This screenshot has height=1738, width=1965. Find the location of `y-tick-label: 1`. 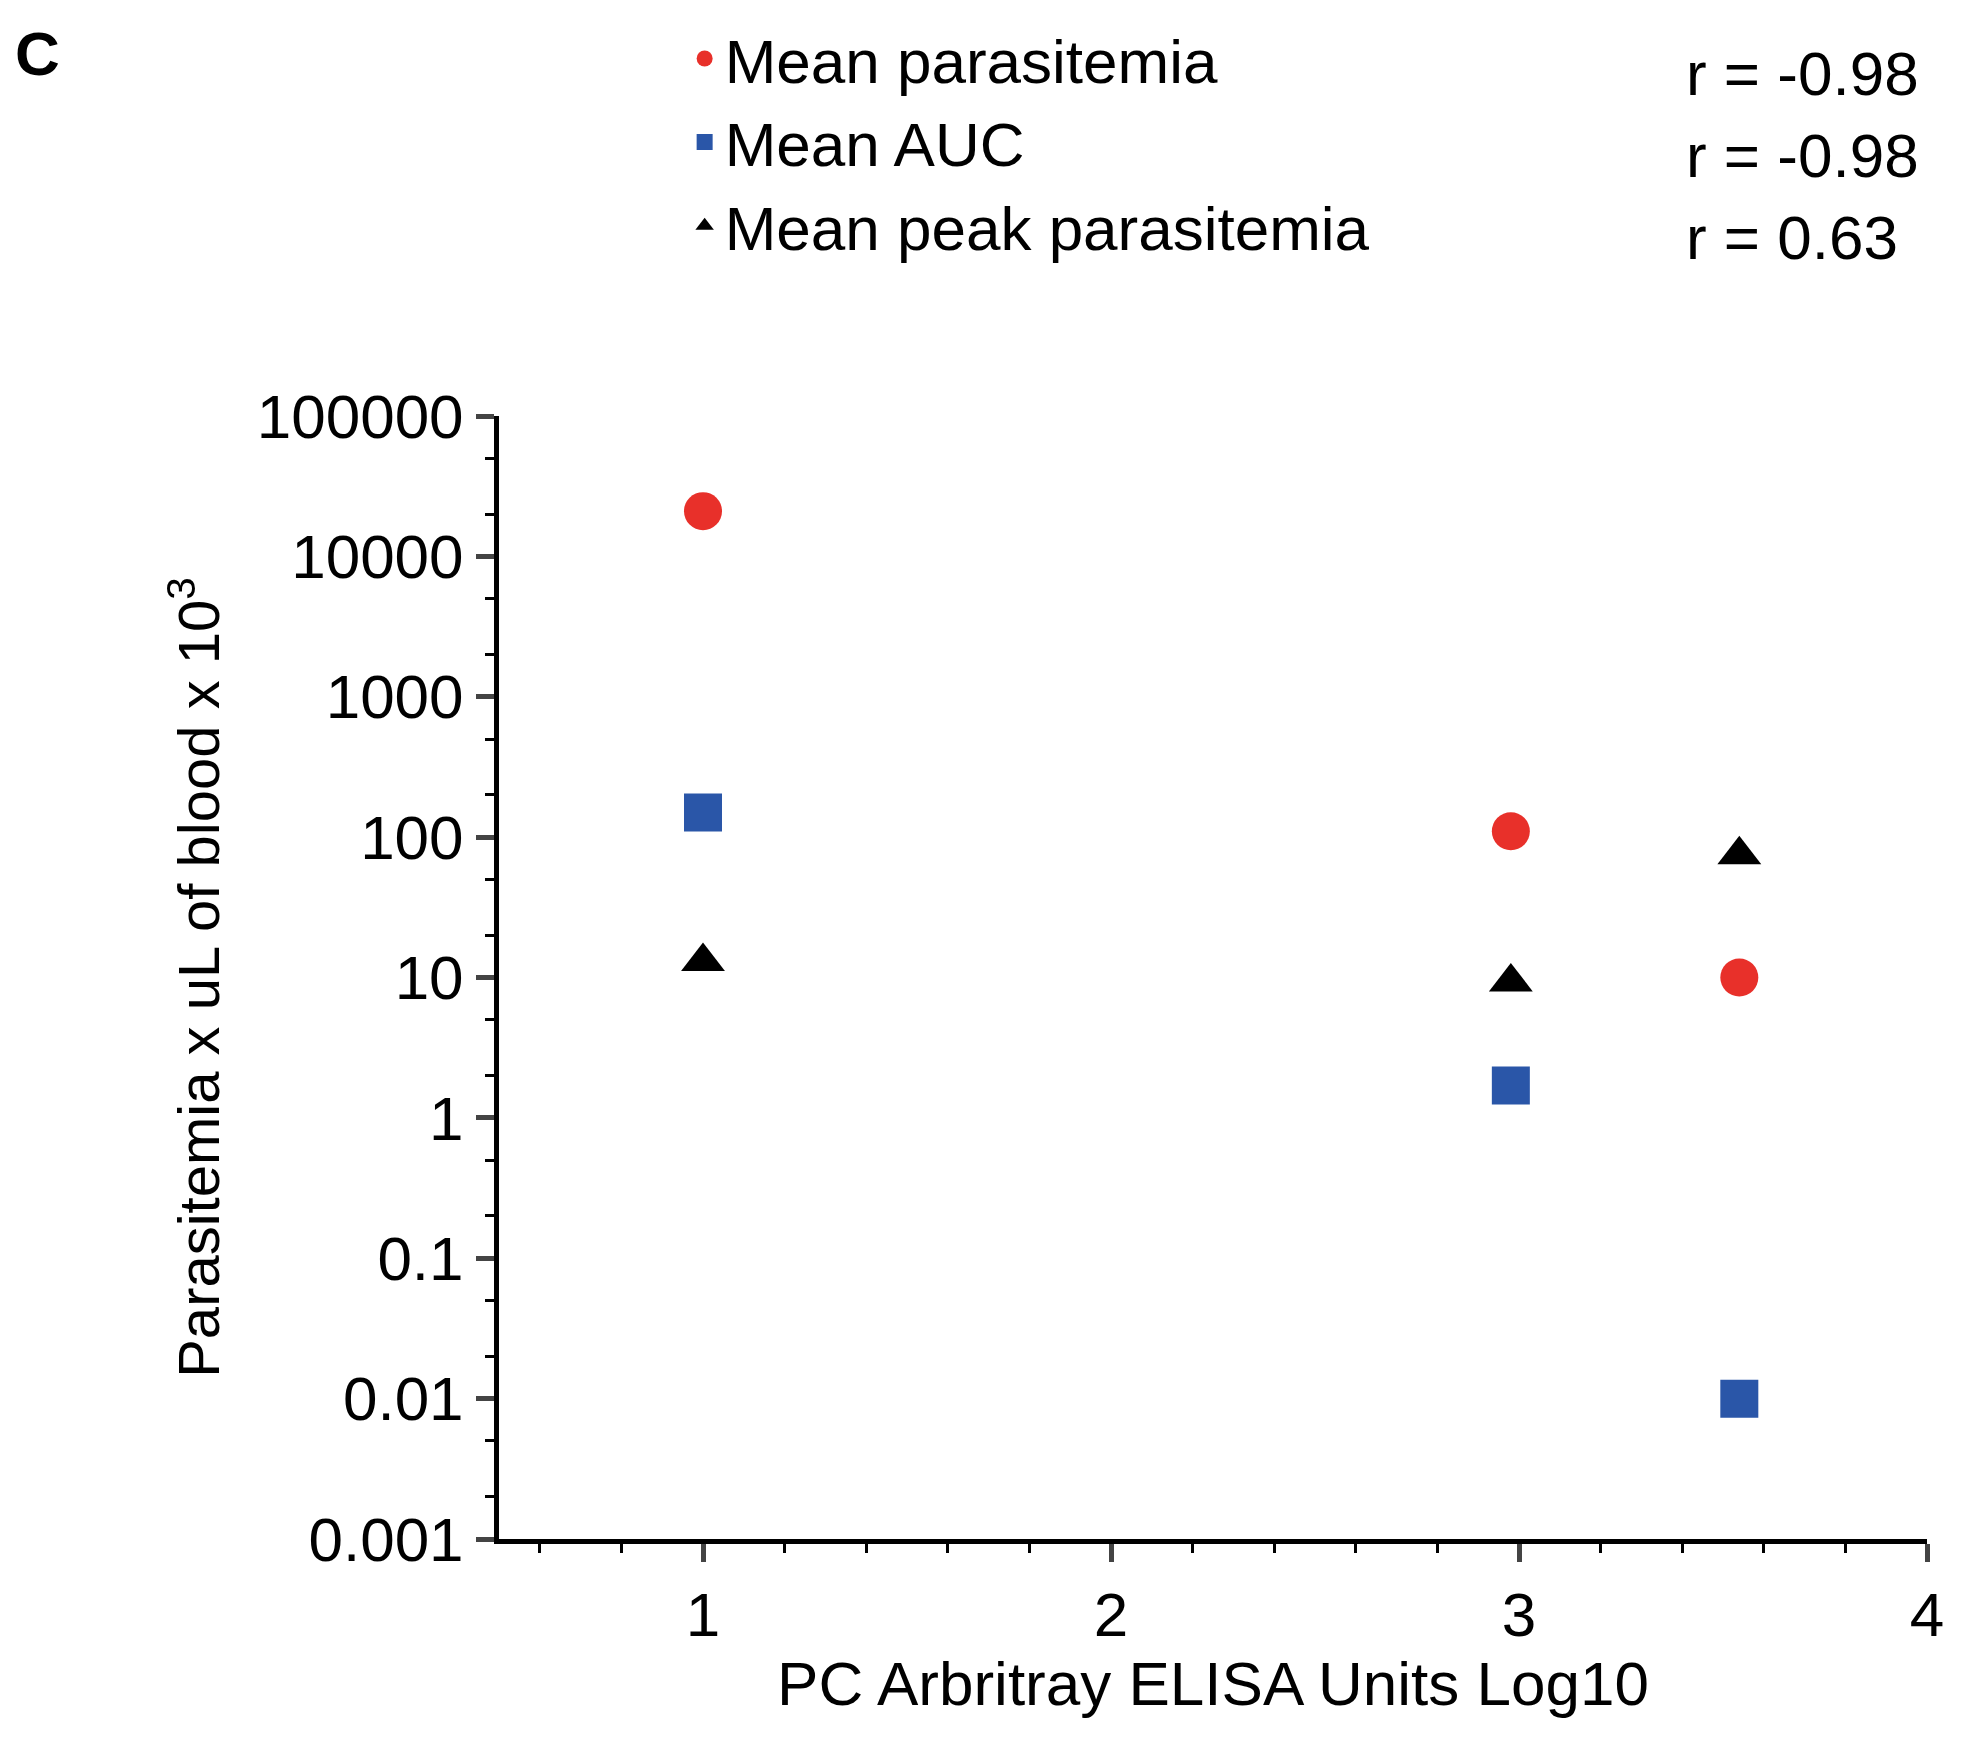

y-tick-label: 1 is located at coordinates (446, 1118).